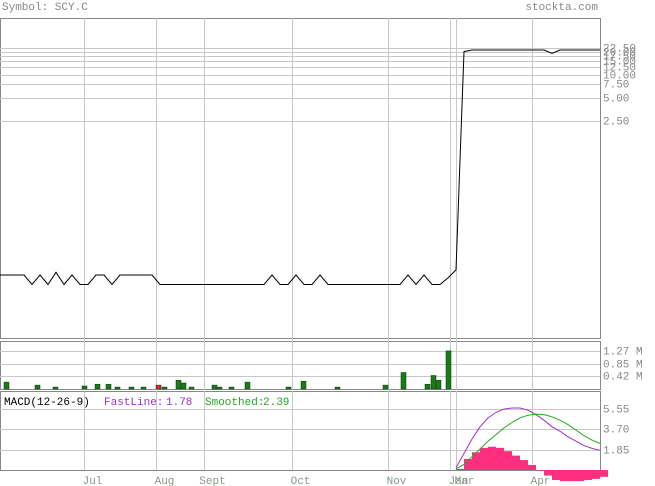  What do you see at coordinates (133, 403) in the screenshot?
I see `legend-label: FastLine:` at bounding box center [133, 403].